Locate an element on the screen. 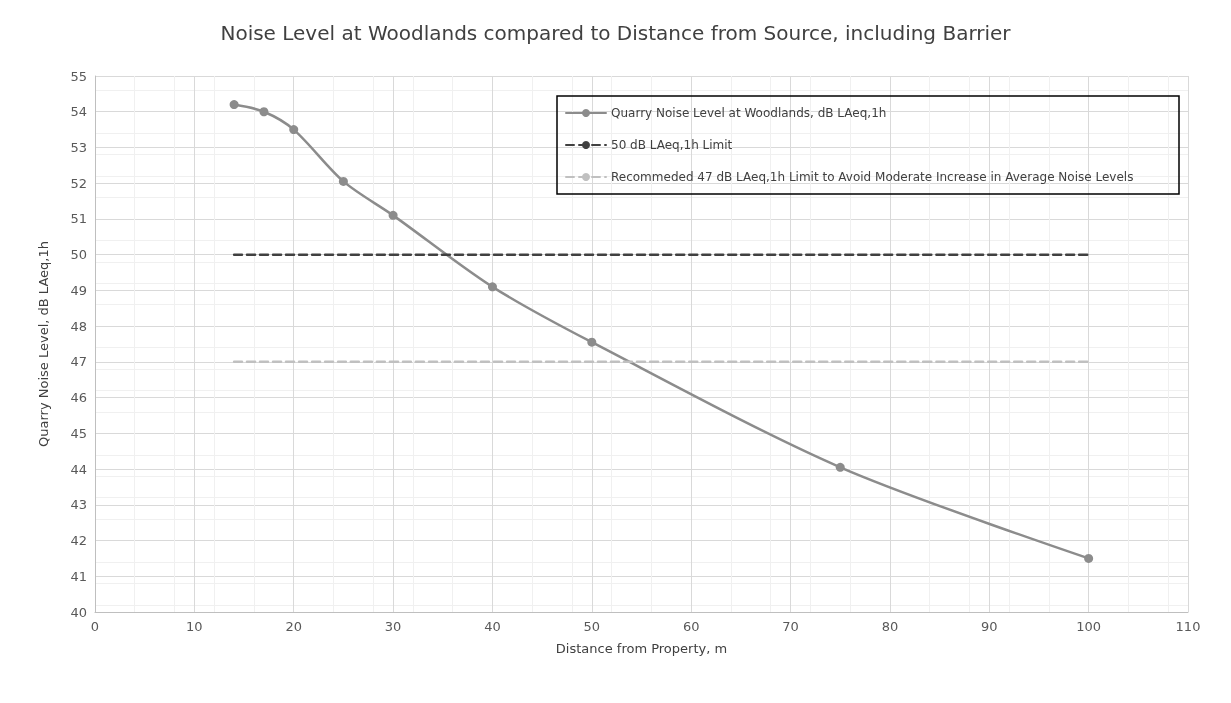 The height and width of the screenshot is (703, 1231). y-tick-label: 47 is located at coordinates (78, 362).